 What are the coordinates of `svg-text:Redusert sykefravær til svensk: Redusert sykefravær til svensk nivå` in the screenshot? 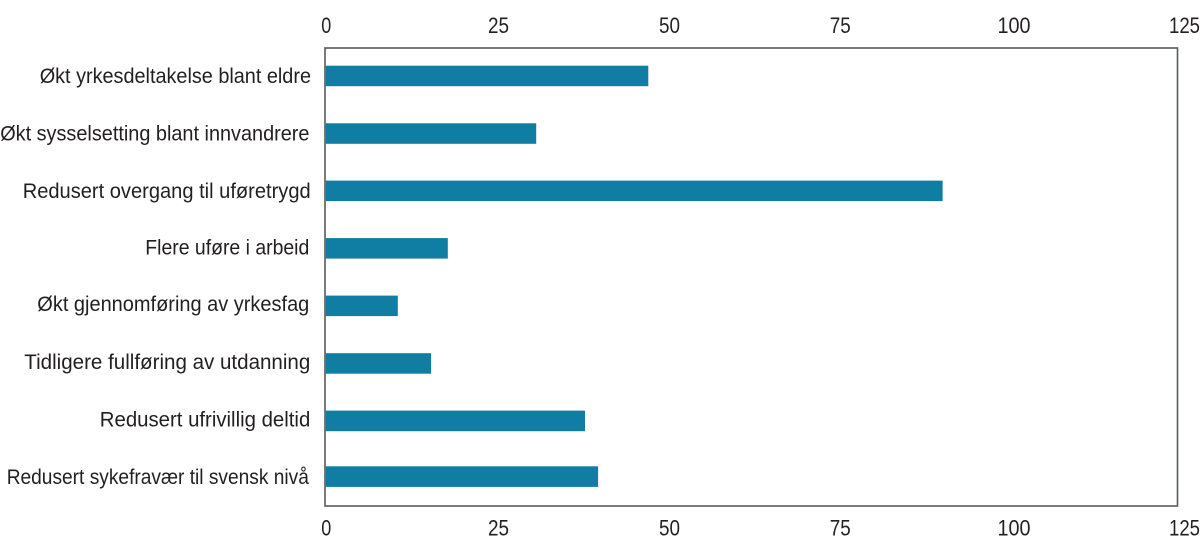 It's located at (158, 477).